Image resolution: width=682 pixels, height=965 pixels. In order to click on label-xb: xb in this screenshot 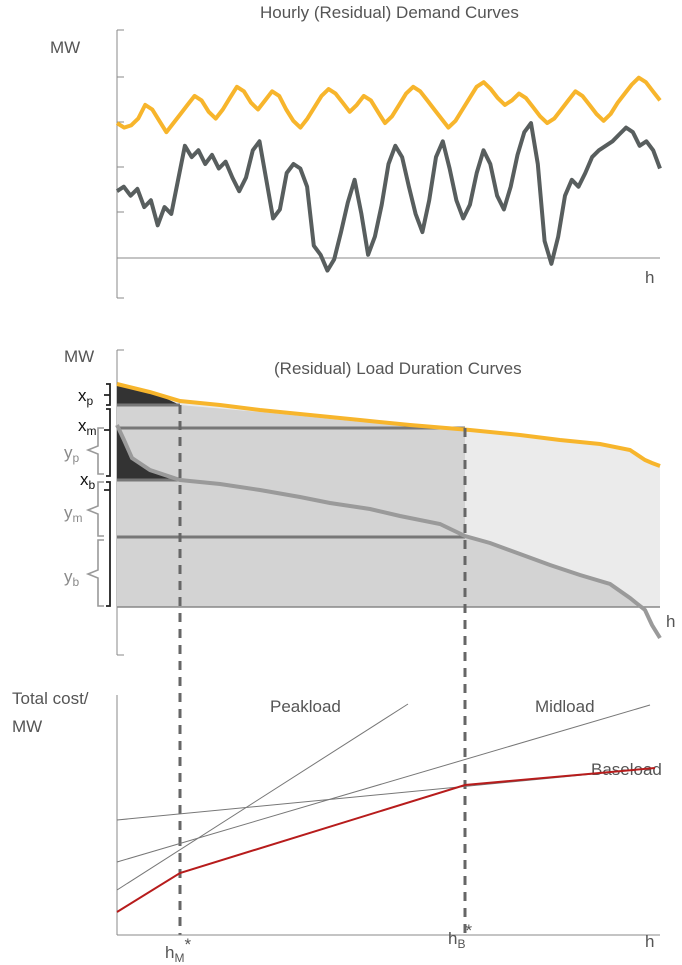, I will do `click(88, 481)`.